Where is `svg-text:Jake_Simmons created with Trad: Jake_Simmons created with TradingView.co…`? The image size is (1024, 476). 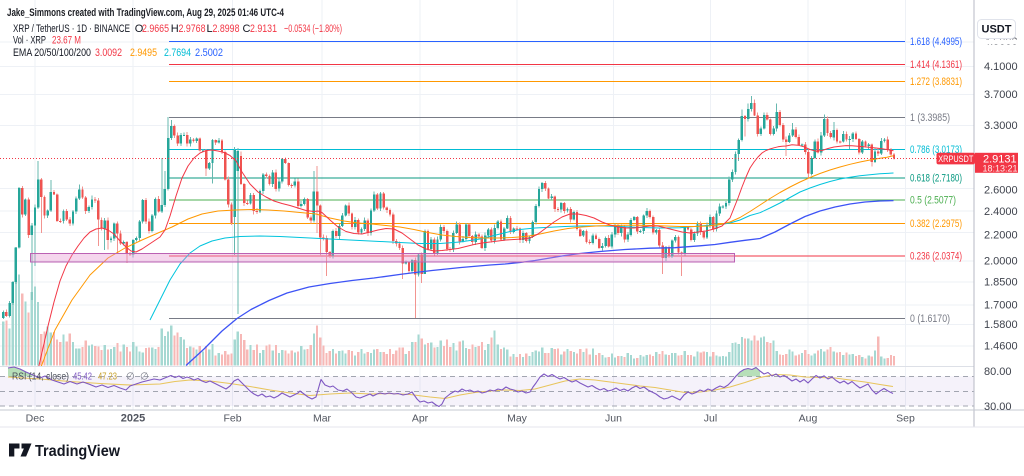 svg-text:Jake_Simmons created with Trad: Jake_Simmons created with TradingView.co… is located at coordinates (146, 13).